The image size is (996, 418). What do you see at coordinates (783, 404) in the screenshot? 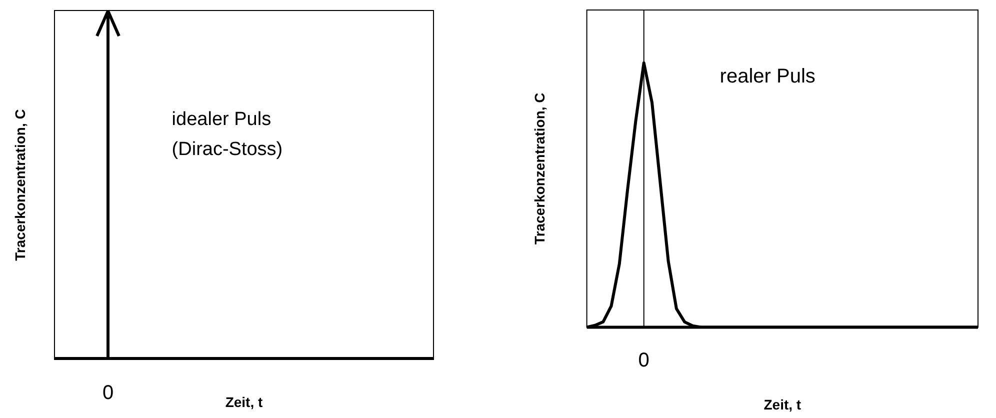
I see `x-axis-title: Zeit, t` at bounding box center [783, 404].